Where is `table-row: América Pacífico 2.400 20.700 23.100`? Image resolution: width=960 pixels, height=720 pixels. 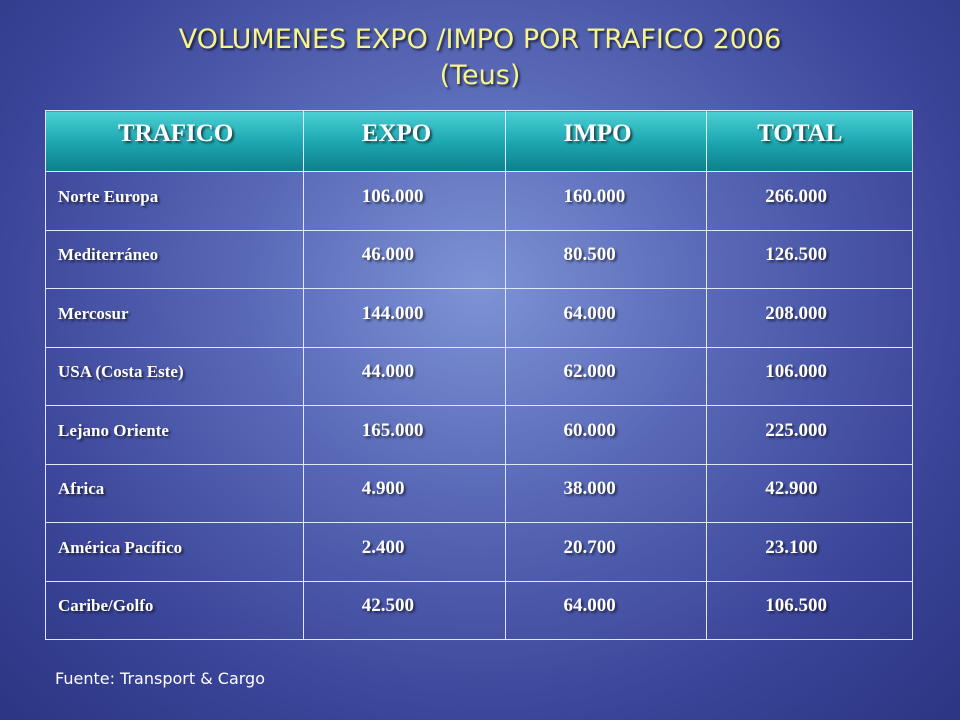 table-row: América Pacífico 2.400 20.700 23.100 is located at coordinates (479, 552).